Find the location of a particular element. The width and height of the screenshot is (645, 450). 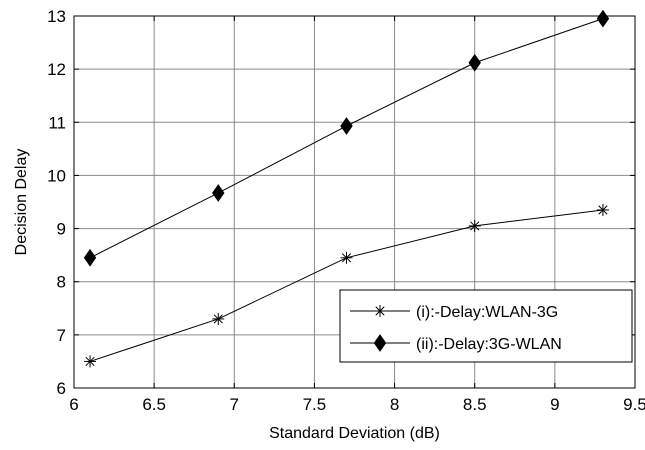

x-tick-label: 8 is located at coordinates (394, 404).